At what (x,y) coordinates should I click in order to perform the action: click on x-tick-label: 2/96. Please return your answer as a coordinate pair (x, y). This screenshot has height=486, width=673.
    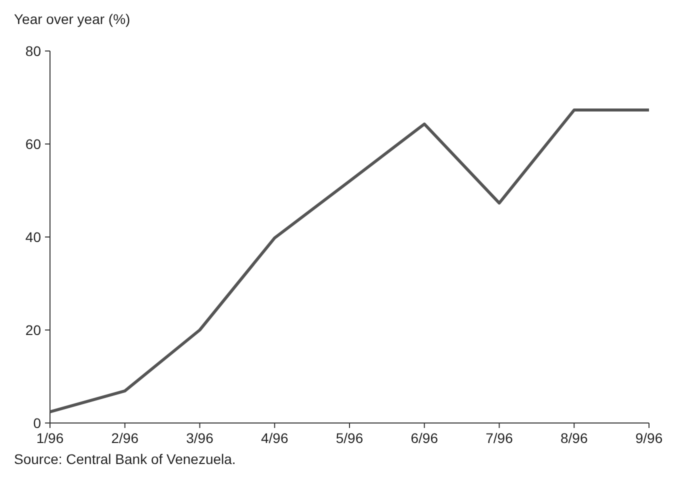
    Looking at the image, I should click on (125, 438).